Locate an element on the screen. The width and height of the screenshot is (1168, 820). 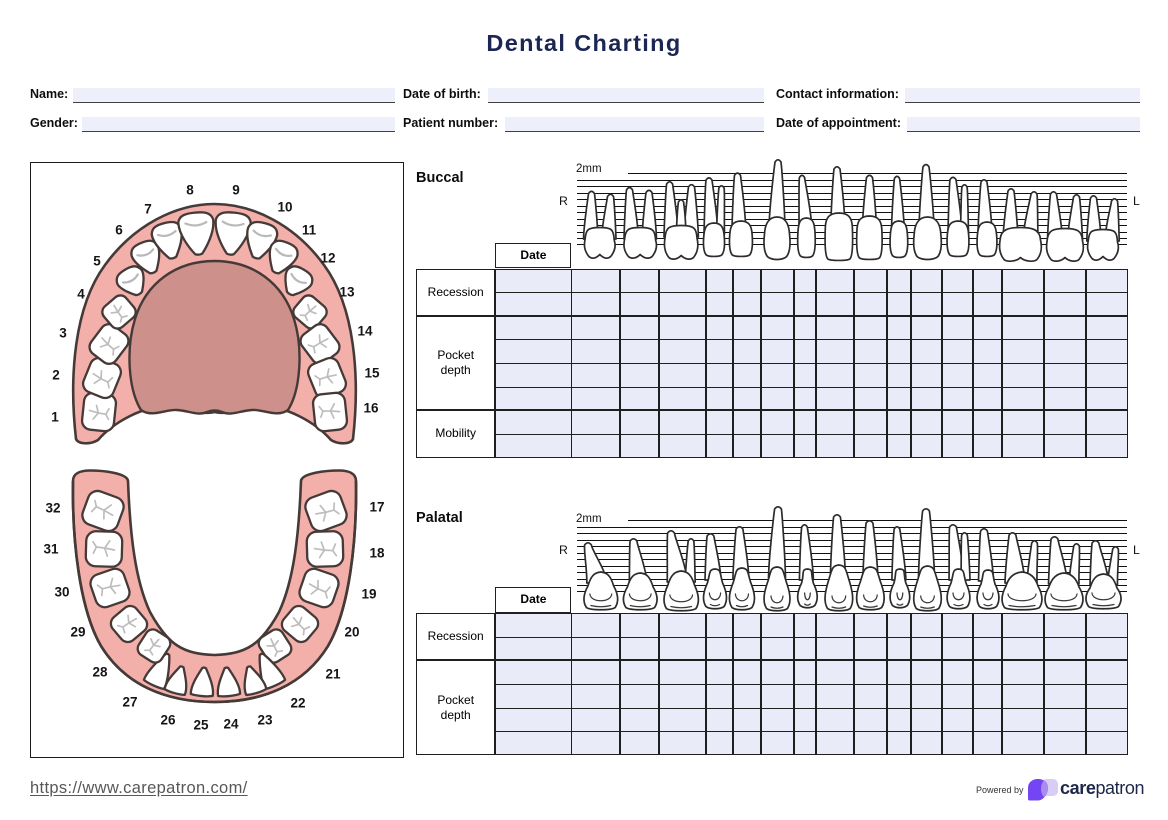
svg-text: 2 is located at coordinates (56, 375).